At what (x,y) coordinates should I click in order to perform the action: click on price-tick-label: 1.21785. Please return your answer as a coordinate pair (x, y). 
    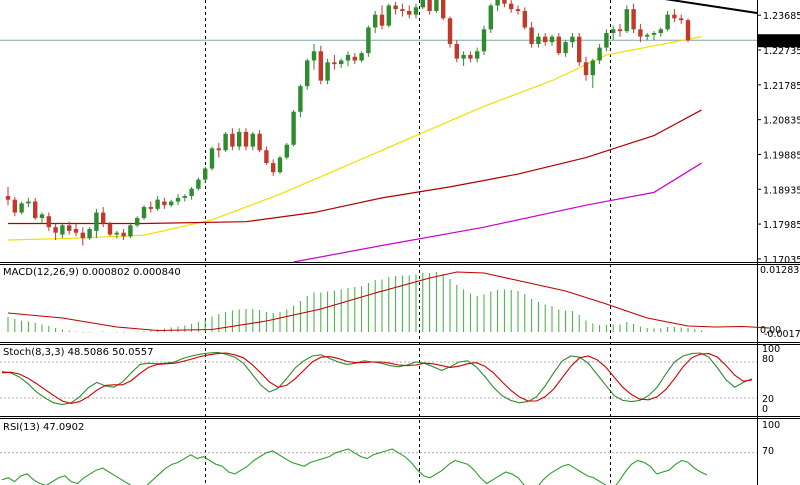
    Looking at the image, I should click on (781, 86).